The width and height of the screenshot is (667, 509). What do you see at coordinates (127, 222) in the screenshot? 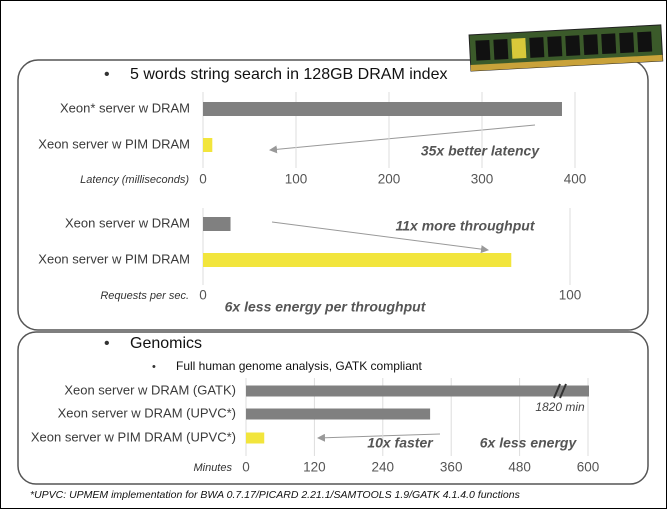
I see `category-label: Xeon server w DRAM` at bounding box center [127, 222].